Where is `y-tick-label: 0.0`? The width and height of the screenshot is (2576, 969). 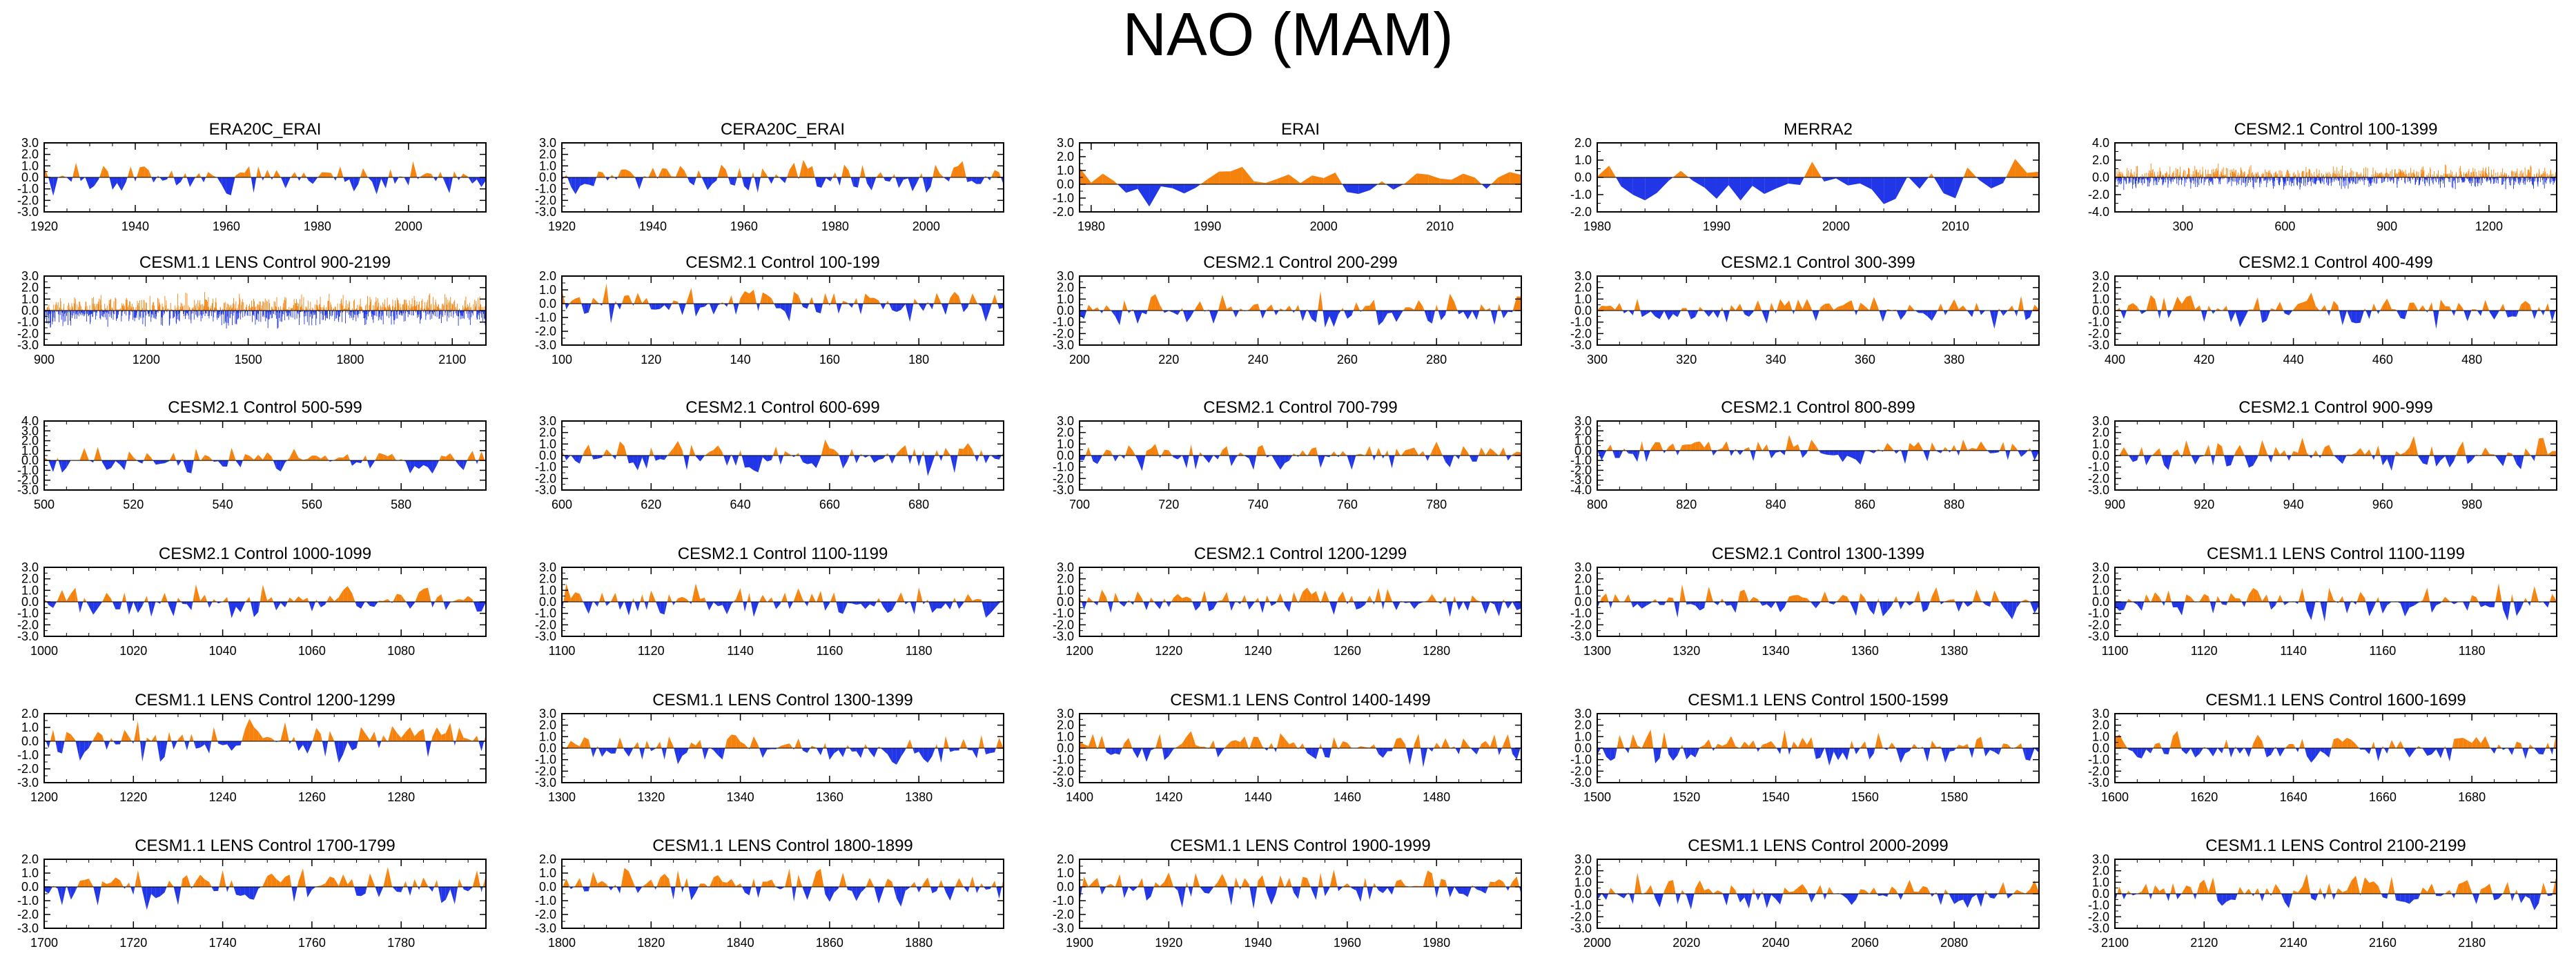
y-tick-label: 0.0 is located at coordinates (1583, 177).